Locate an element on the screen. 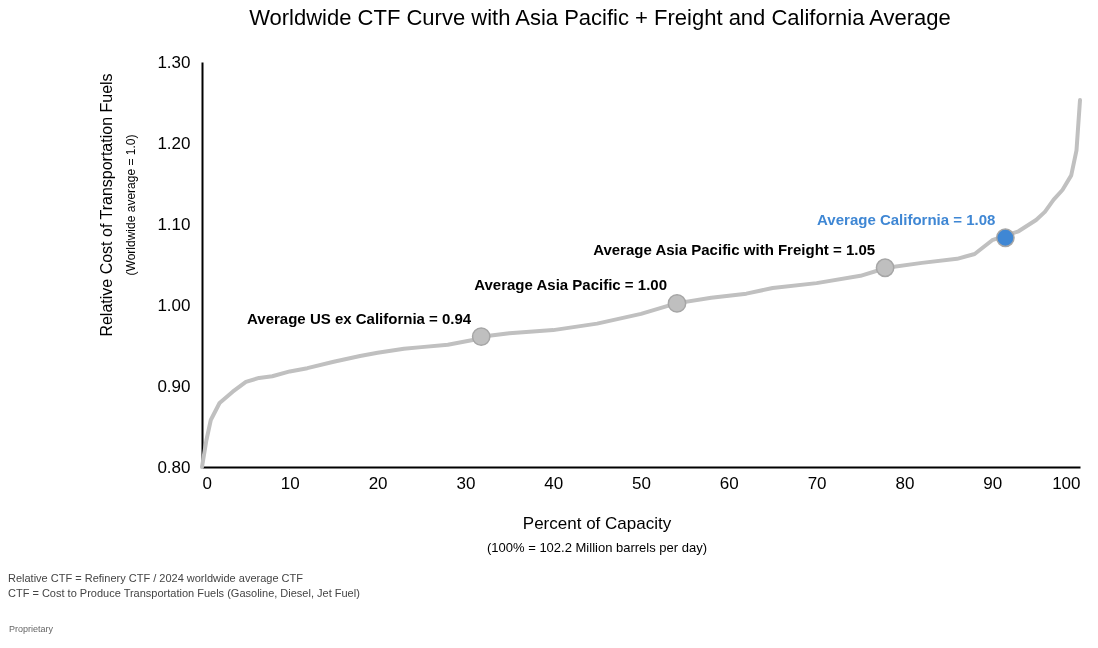 The width and height of the screenshot is (1098, 648). x-tick-label: 0 is located at coordinates (207, 483).